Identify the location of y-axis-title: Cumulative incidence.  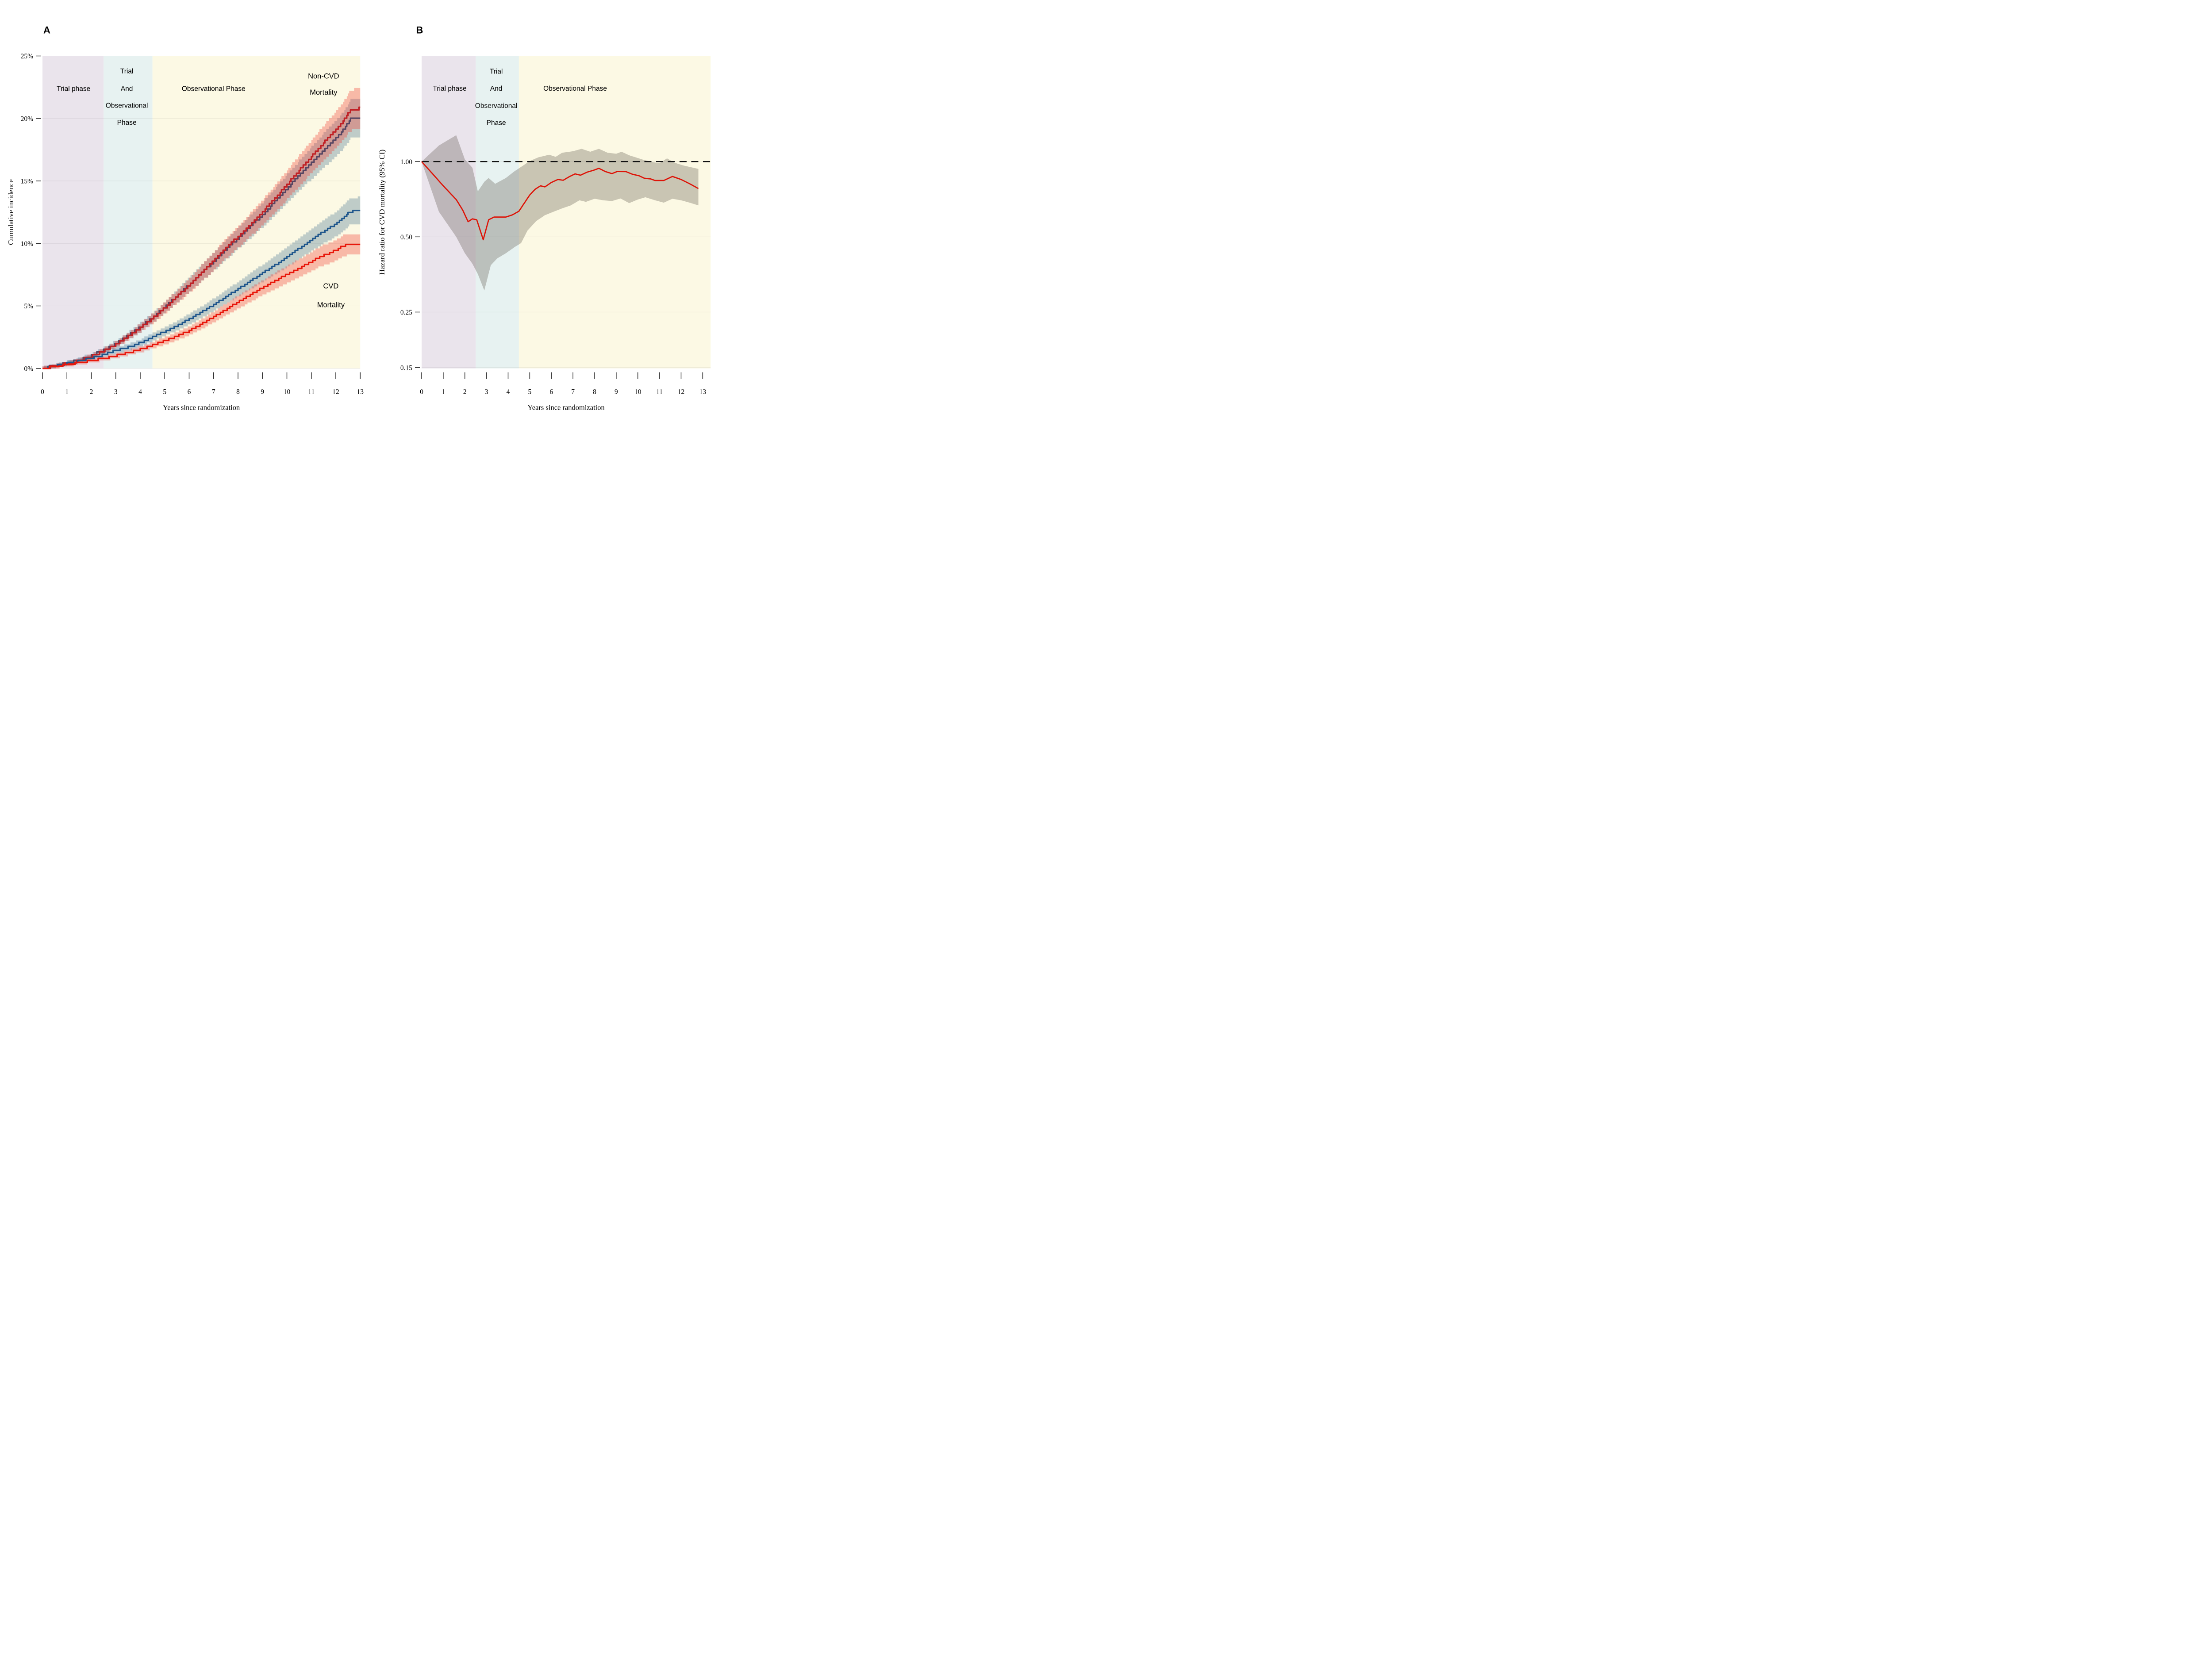
(11, 212).